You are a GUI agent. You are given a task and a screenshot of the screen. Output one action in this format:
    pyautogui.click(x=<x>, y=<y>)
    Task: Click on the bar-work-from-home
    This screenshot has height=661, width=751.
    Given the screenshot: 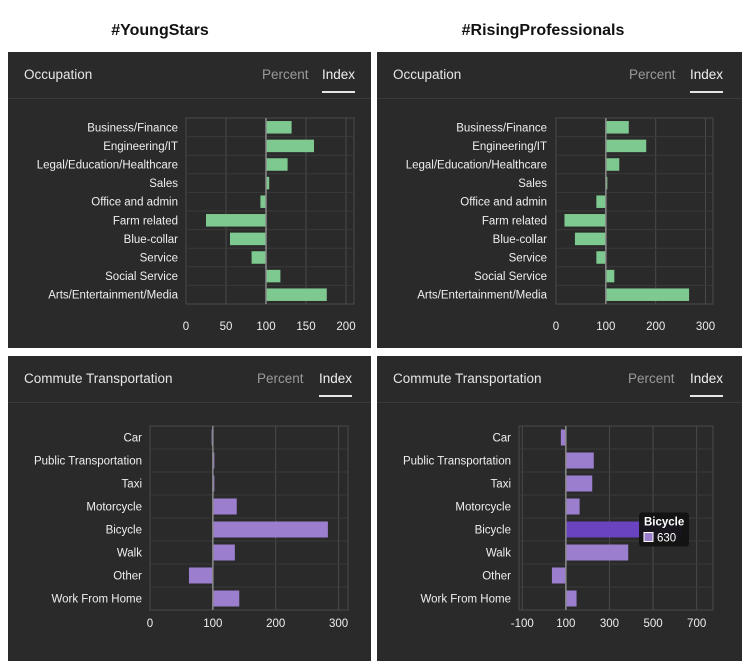 What is the action you would take?
    pyautogui.click(x=571, y=598)
    